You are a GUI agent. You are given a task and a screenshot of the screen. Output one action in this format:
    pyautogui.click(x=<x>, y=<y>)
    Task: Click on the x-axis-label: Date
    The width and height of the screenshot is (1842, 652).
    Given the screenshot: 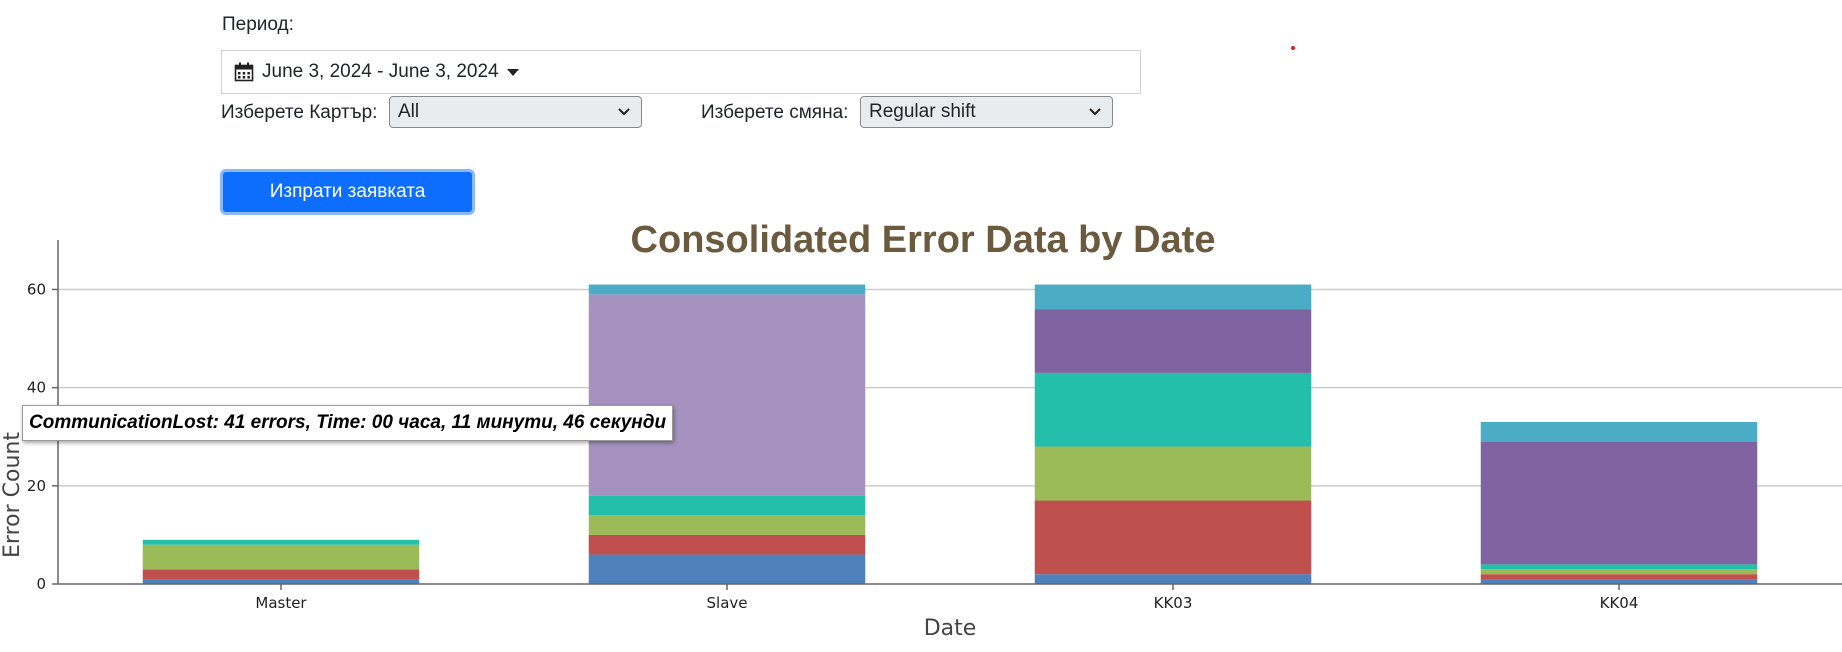 What is the action you would take?
    pyautogui.click(x=950, y=628)
    